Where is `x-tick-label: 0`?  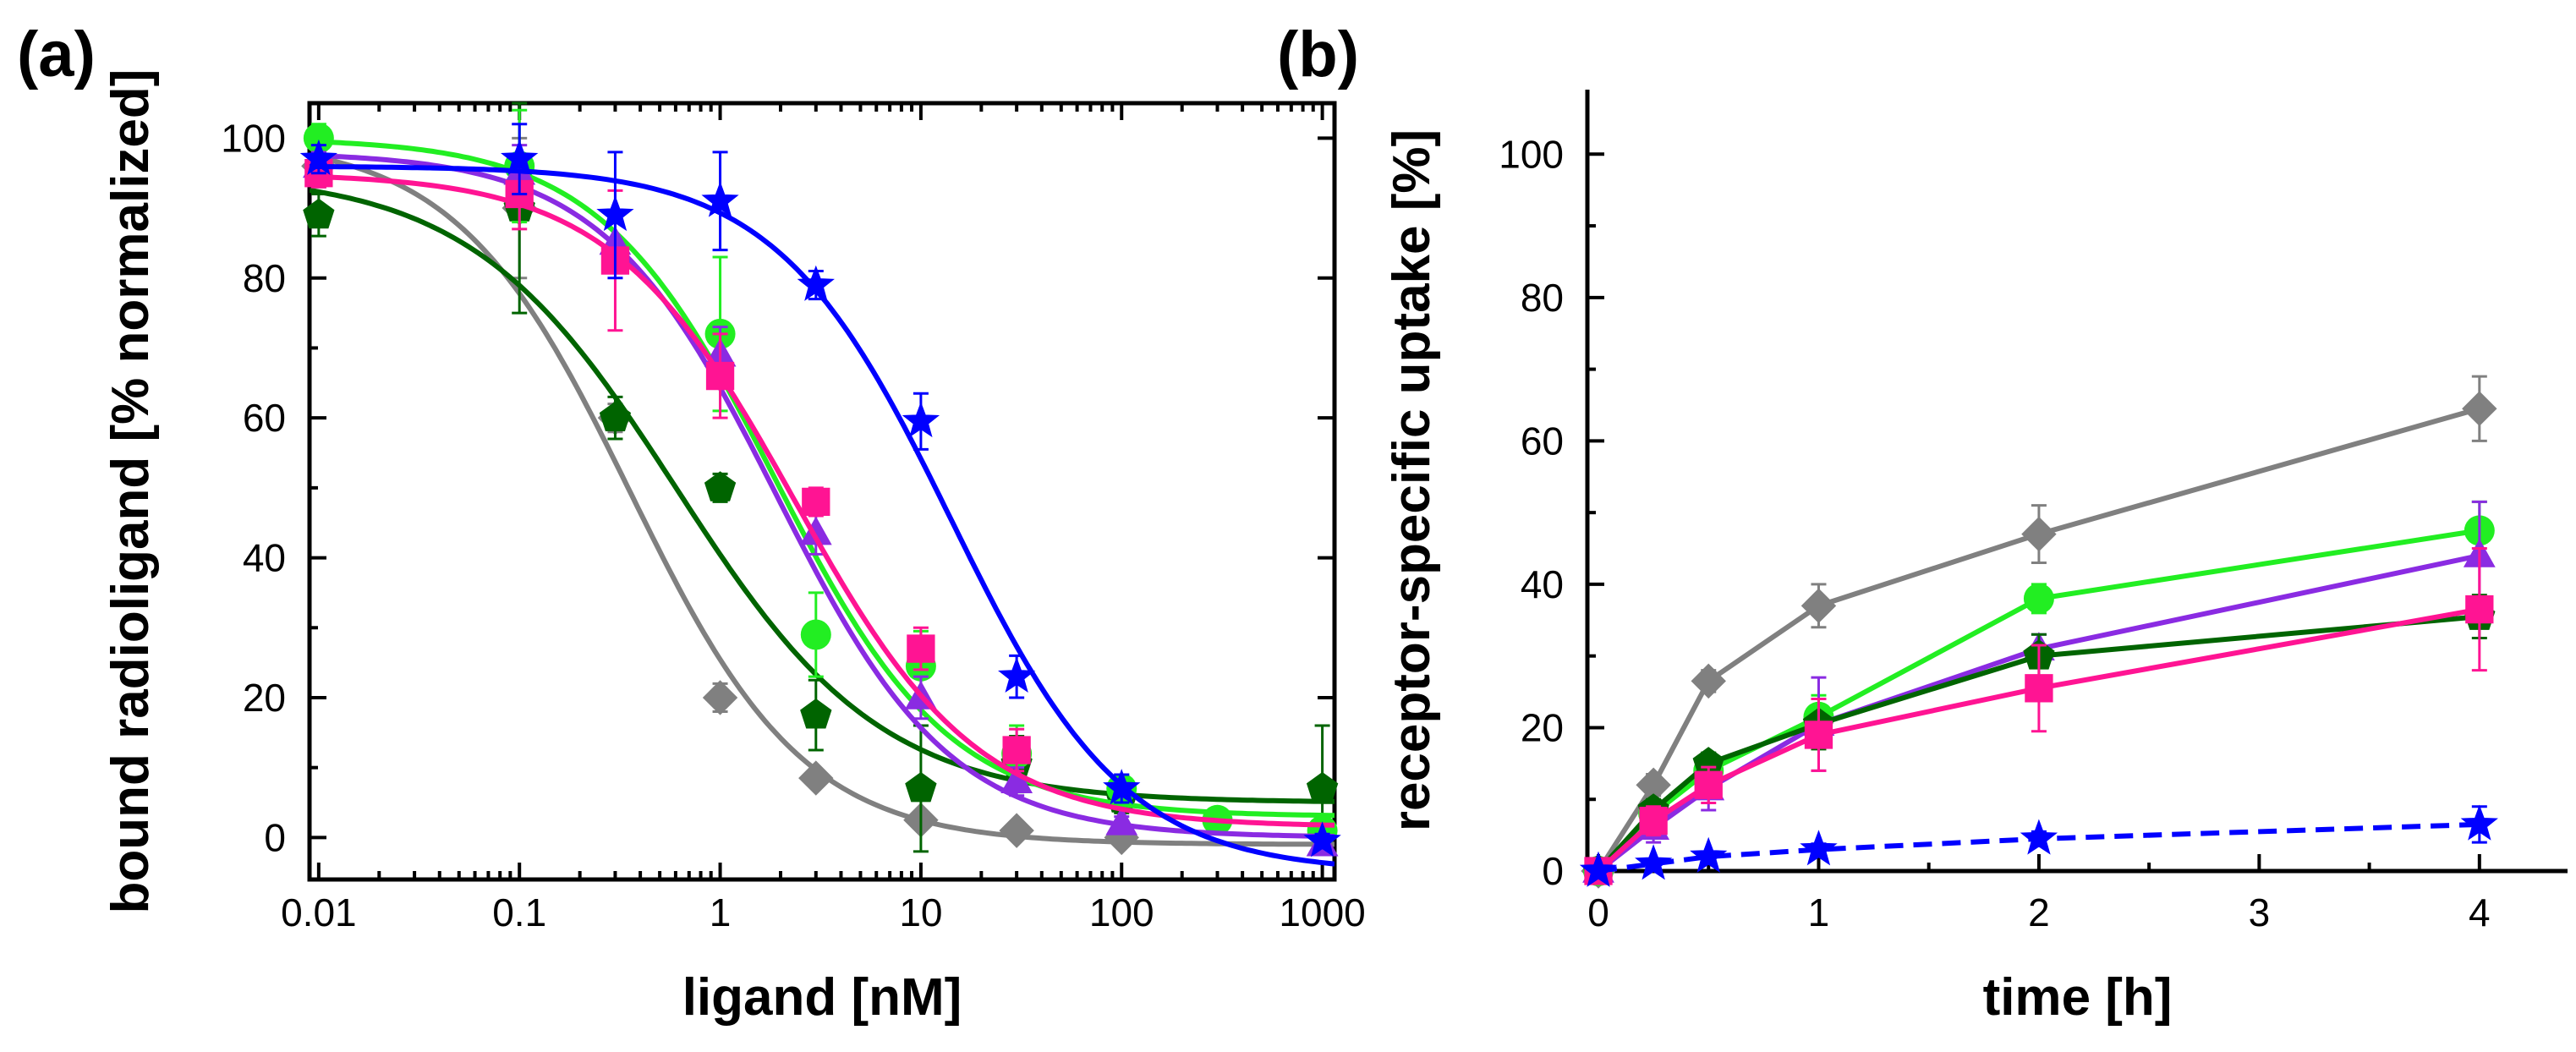 x-tick-label: 0 is located at coordinates (1598, 912).